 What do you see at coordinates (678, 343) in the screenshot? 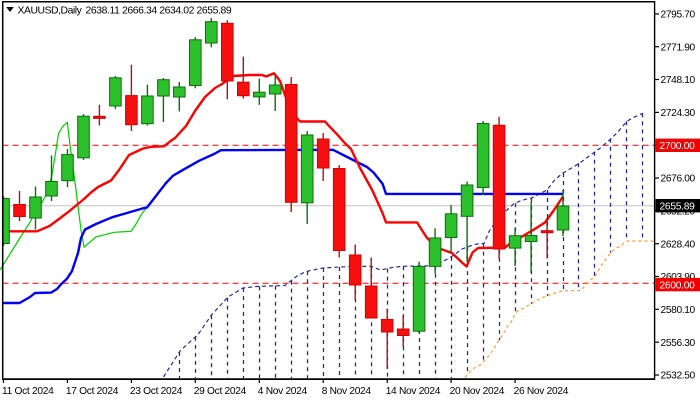
I see `svg-text: 2556.30` at bounding box center [678, 343].